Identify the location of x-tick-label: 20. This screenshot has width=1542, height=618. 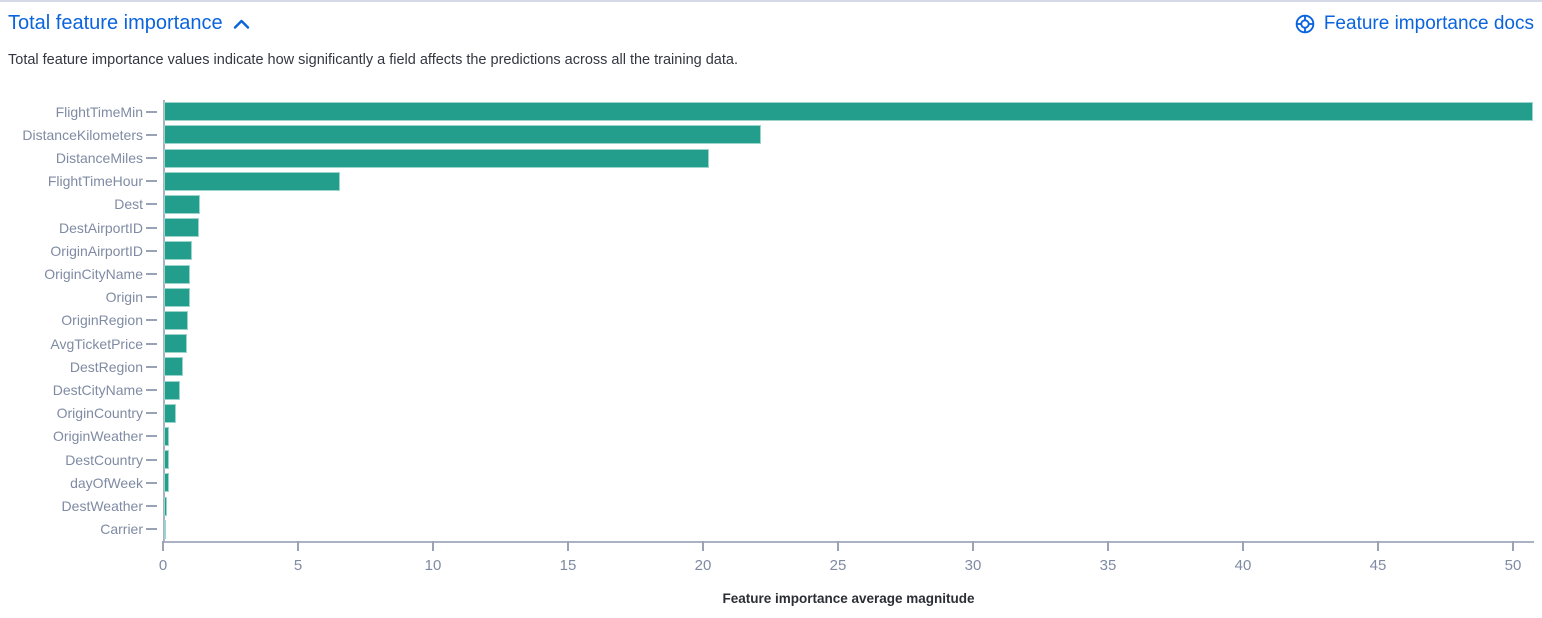
(703, 565).